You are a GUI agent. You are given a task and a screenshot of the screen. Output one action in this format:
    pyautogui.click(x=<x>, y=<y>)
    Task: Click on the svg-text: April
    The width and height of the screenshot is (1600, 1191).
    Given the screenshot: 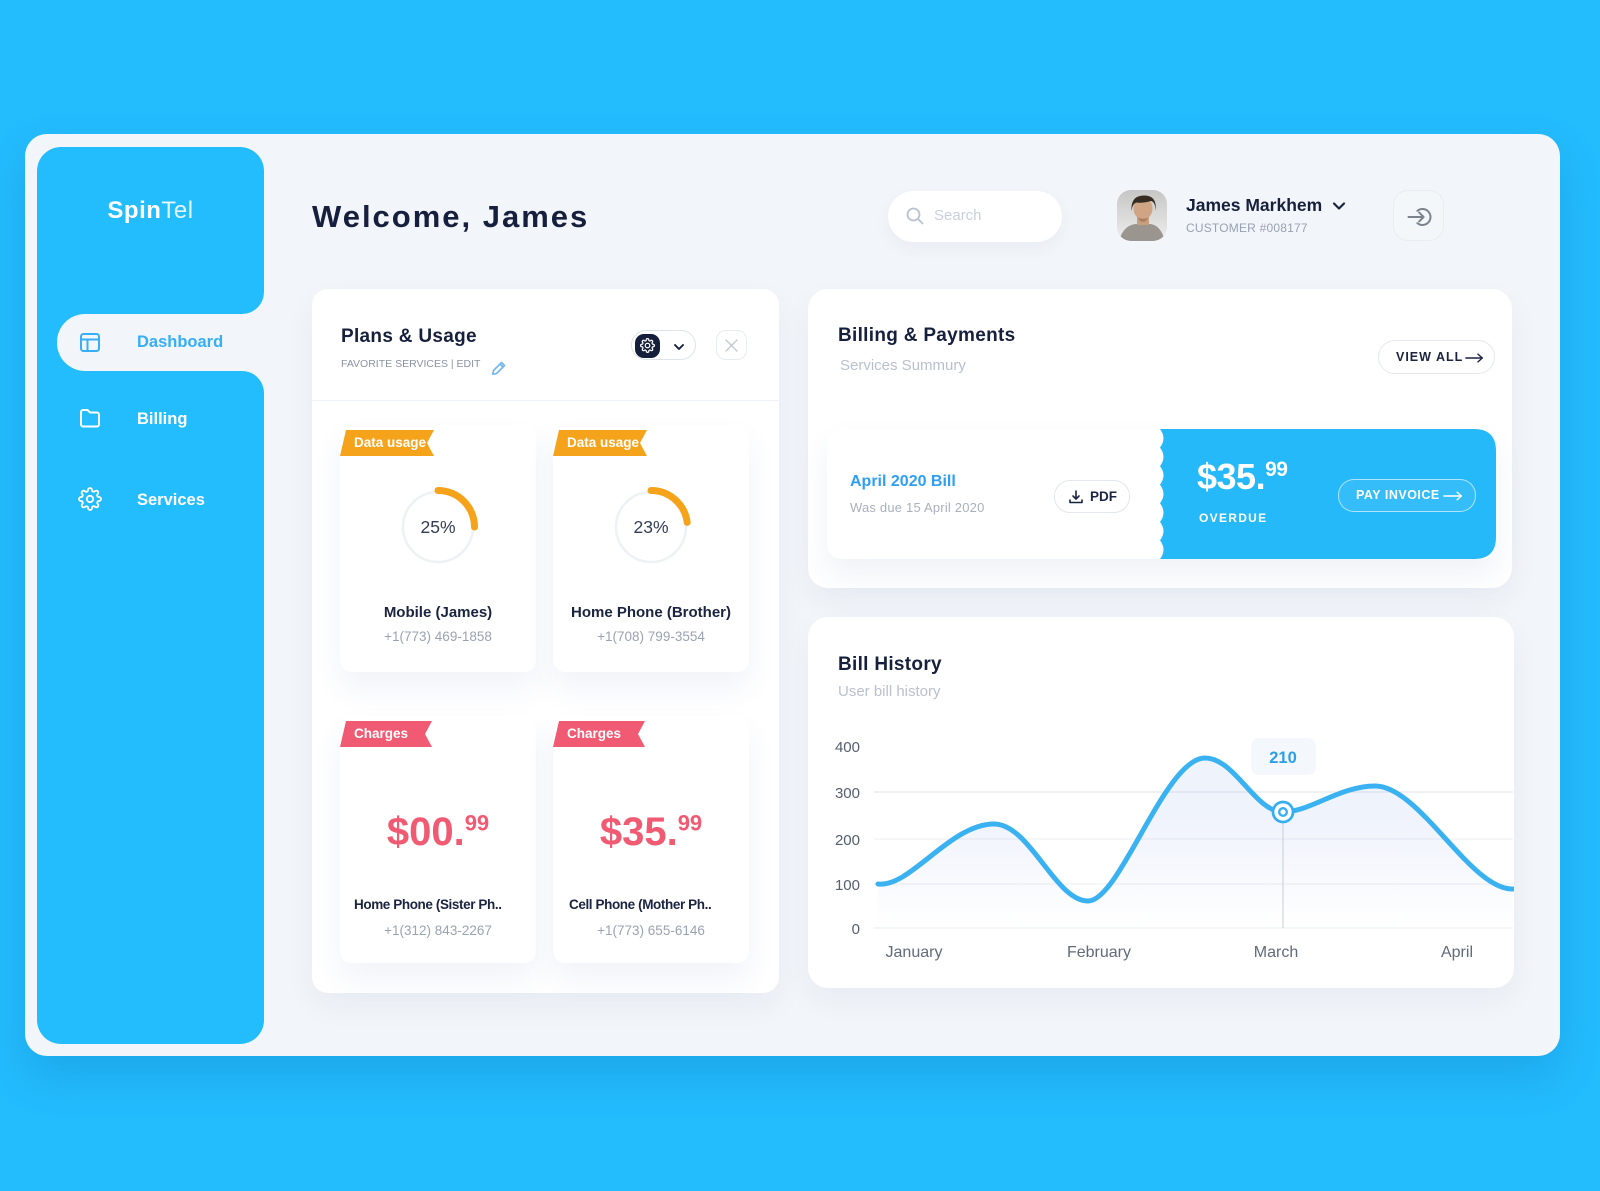 What is the action you would take?
    pyautogui.click(x=1457, y=952)
    